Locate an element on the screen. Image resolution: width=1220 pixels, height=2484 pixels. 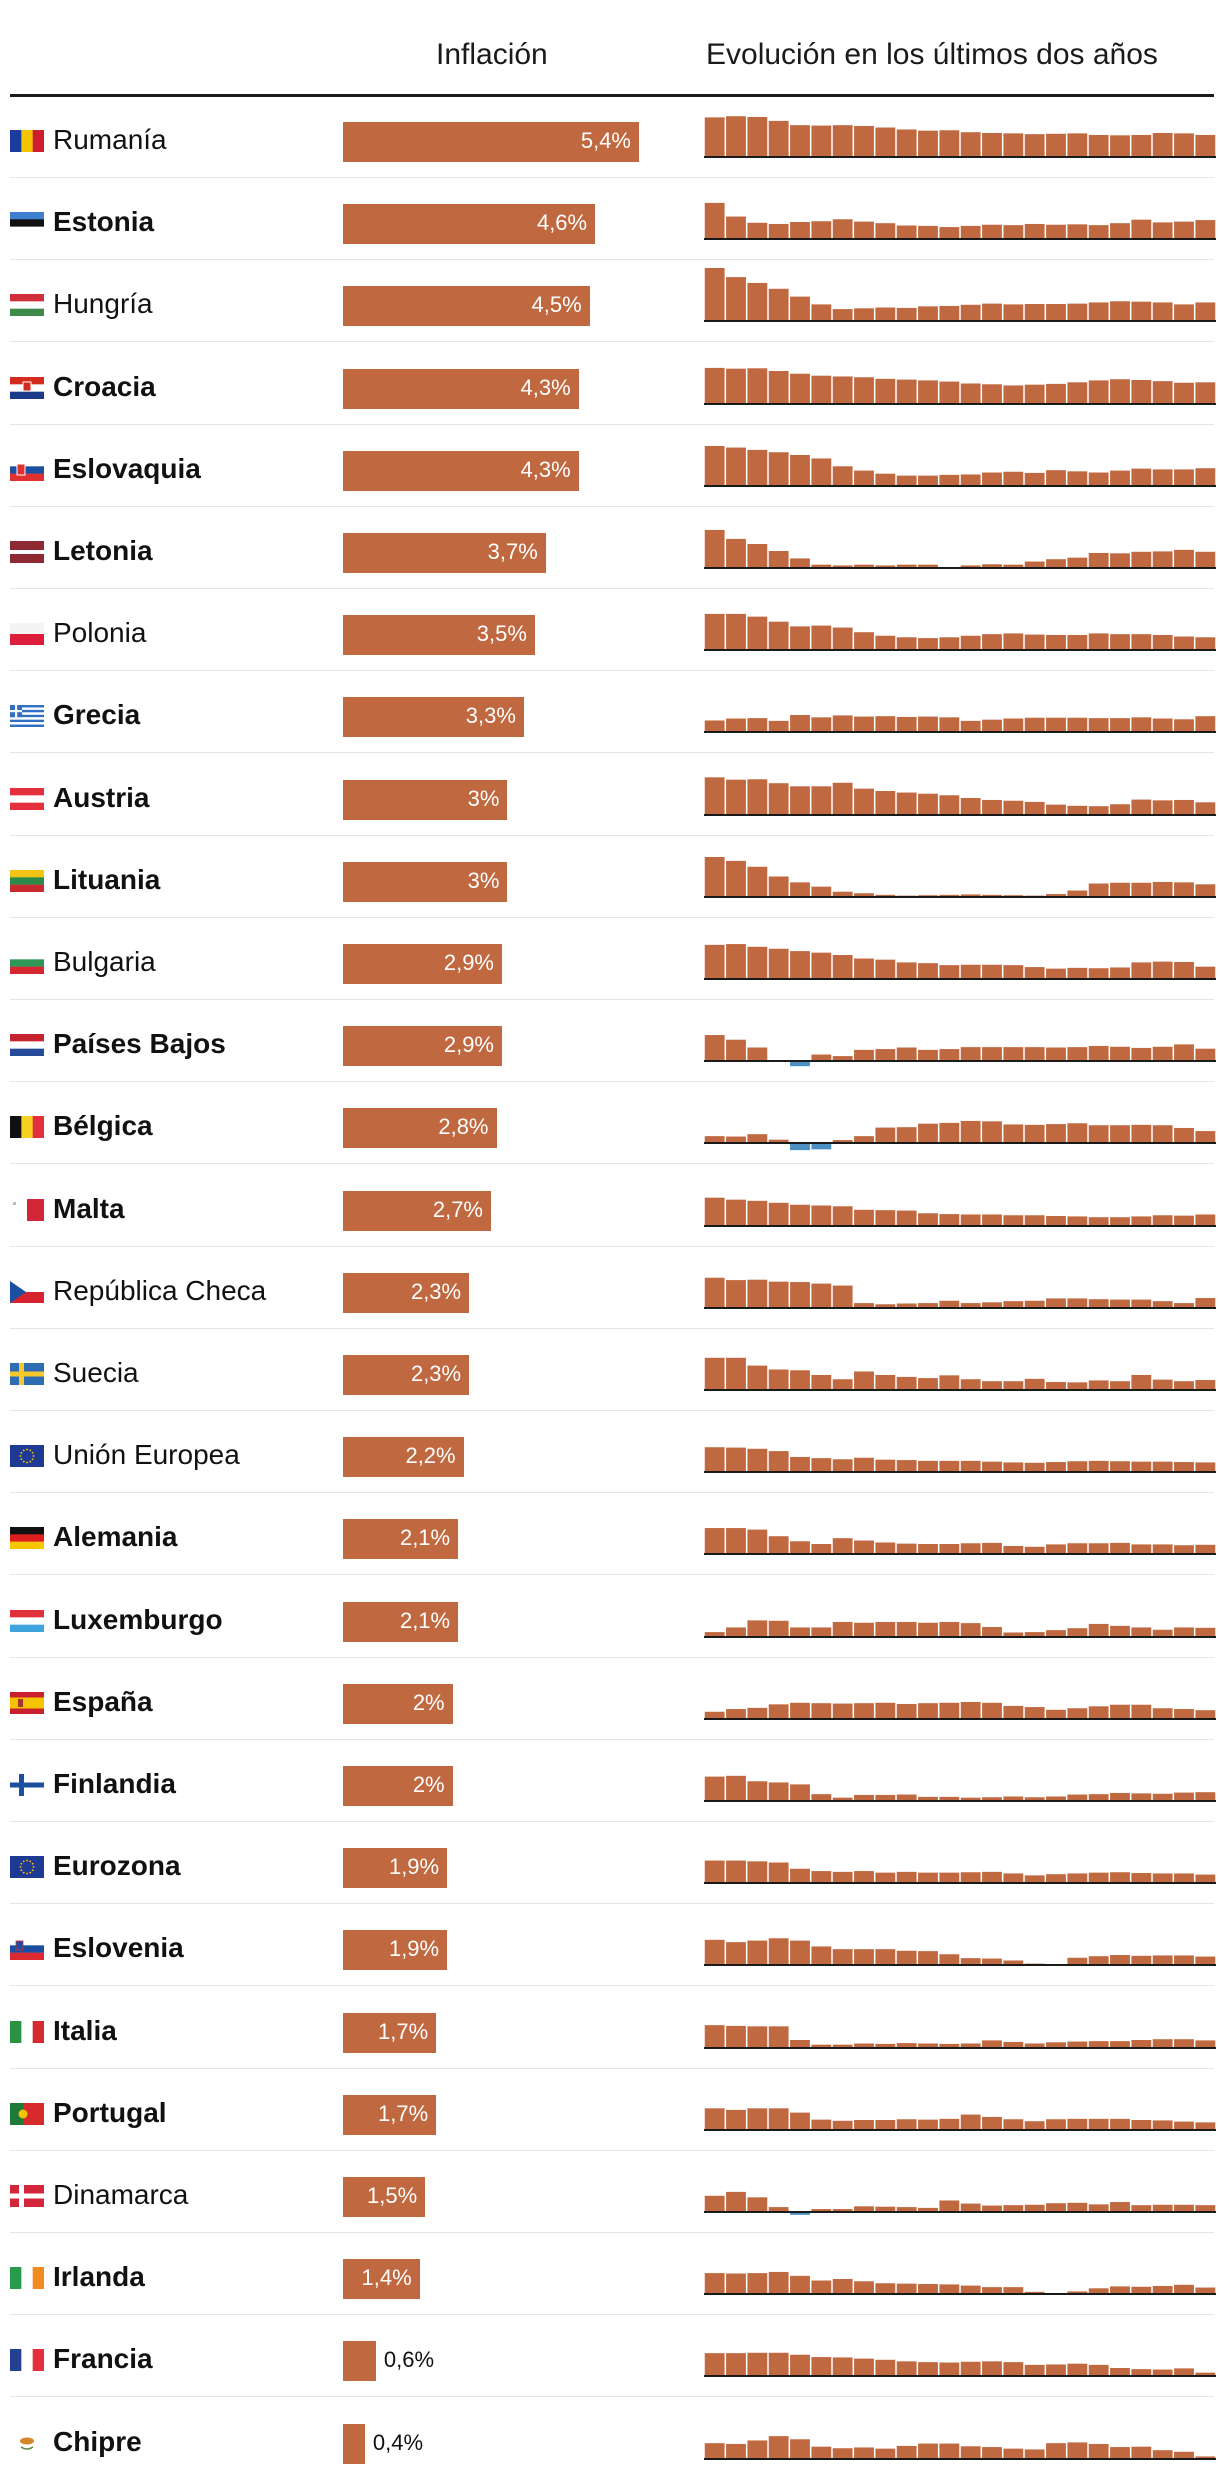
czech-flag-icon is located at coordinates (27, 1291).